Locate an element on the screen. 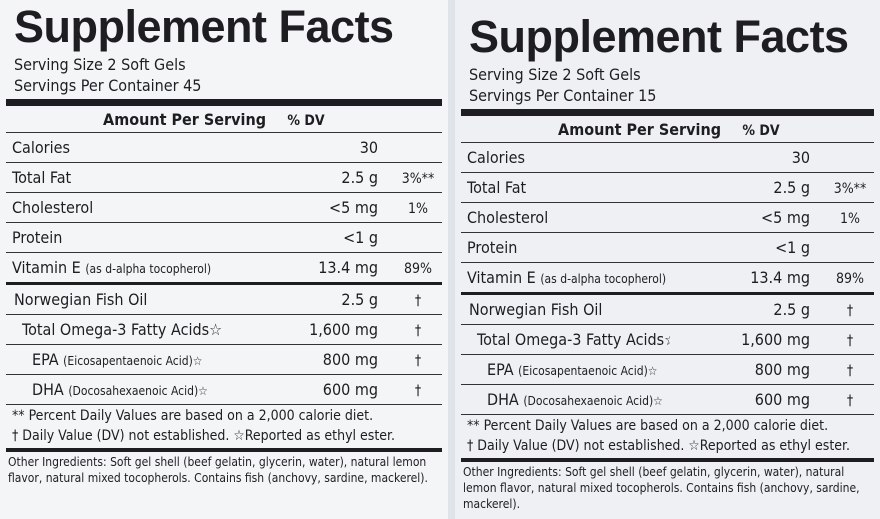  daily-value: 1% is located at coordinates (850, 219).